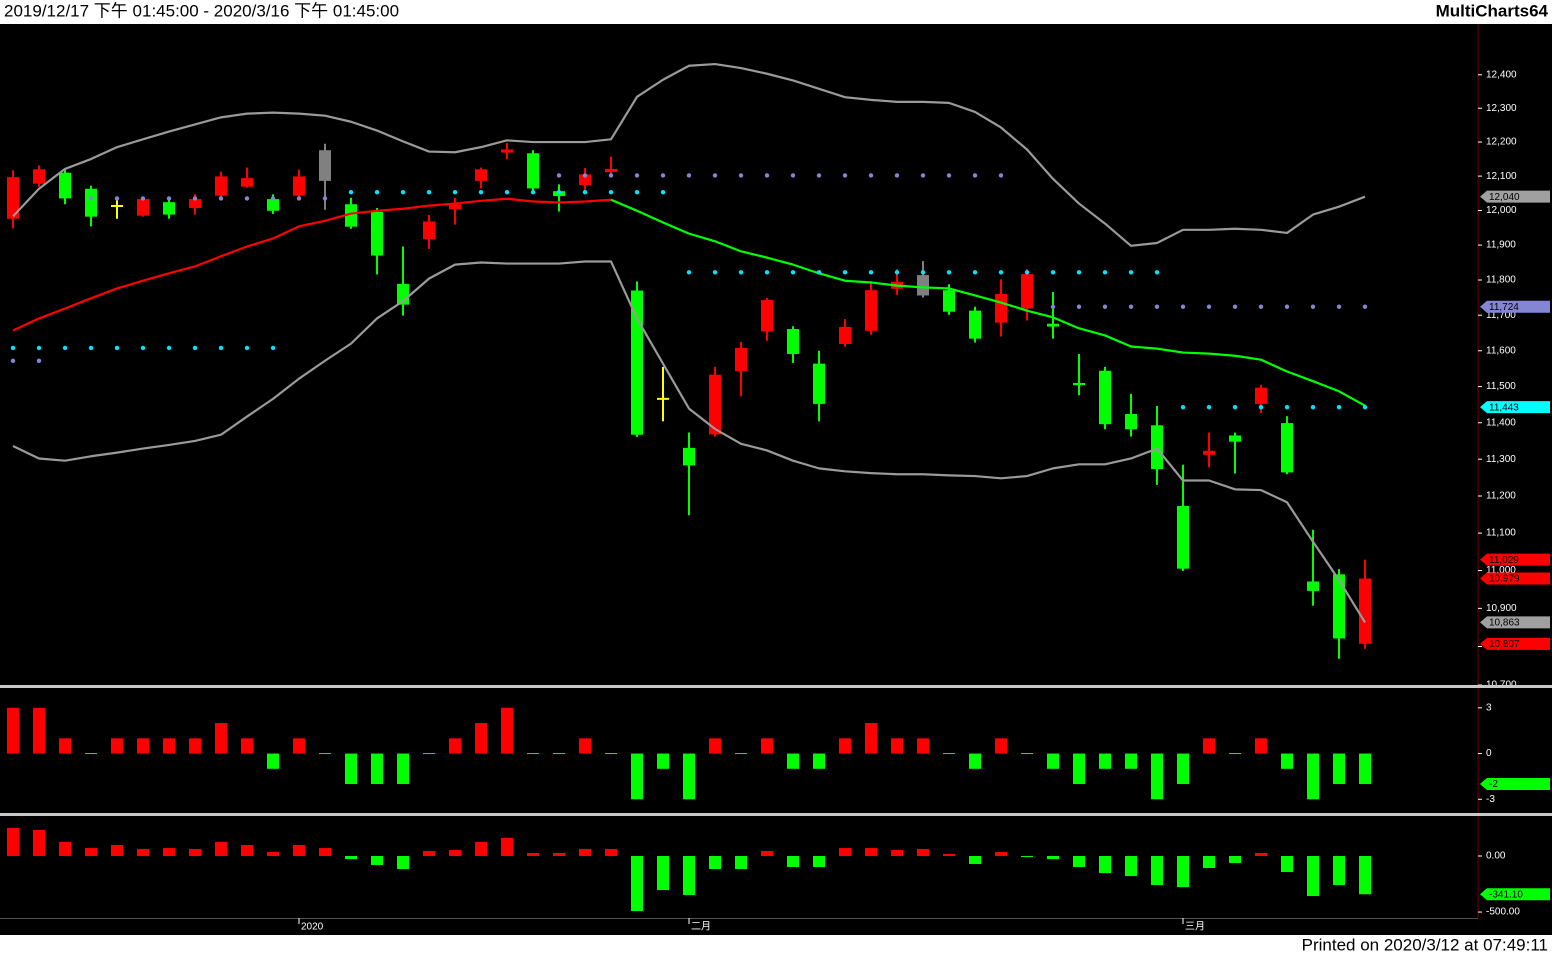 The image size is (1552, 957). What do you see at coordinates (1501, 108) in the screenshot?
I see `y-tick-label: 12,300` at bounding box center [1501, 108].